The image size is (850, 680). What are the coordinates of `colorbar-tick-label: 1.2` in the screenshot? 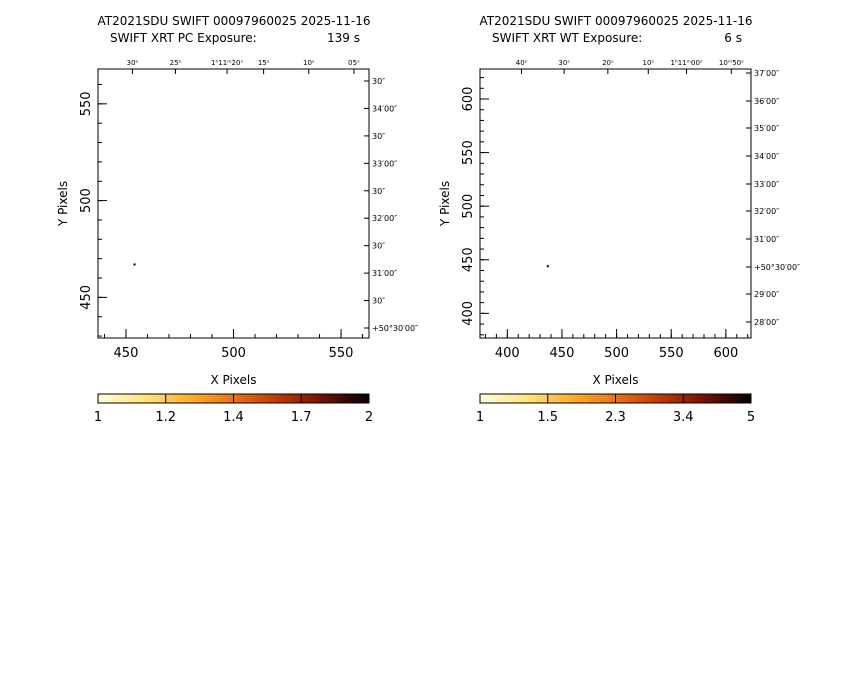 It's located at (165, 417).